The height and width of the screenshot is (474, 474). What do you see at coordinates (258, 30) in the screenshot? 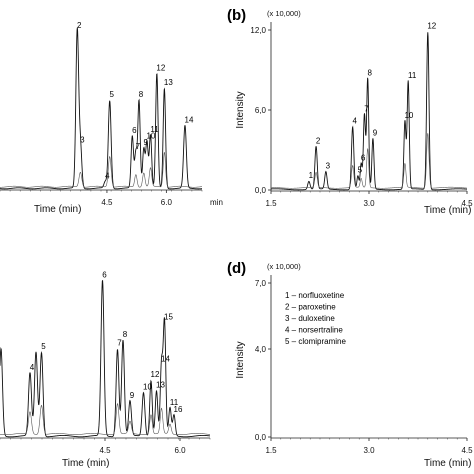
I see `y-tick-label: 12,0` at bounding box center [258, 30].